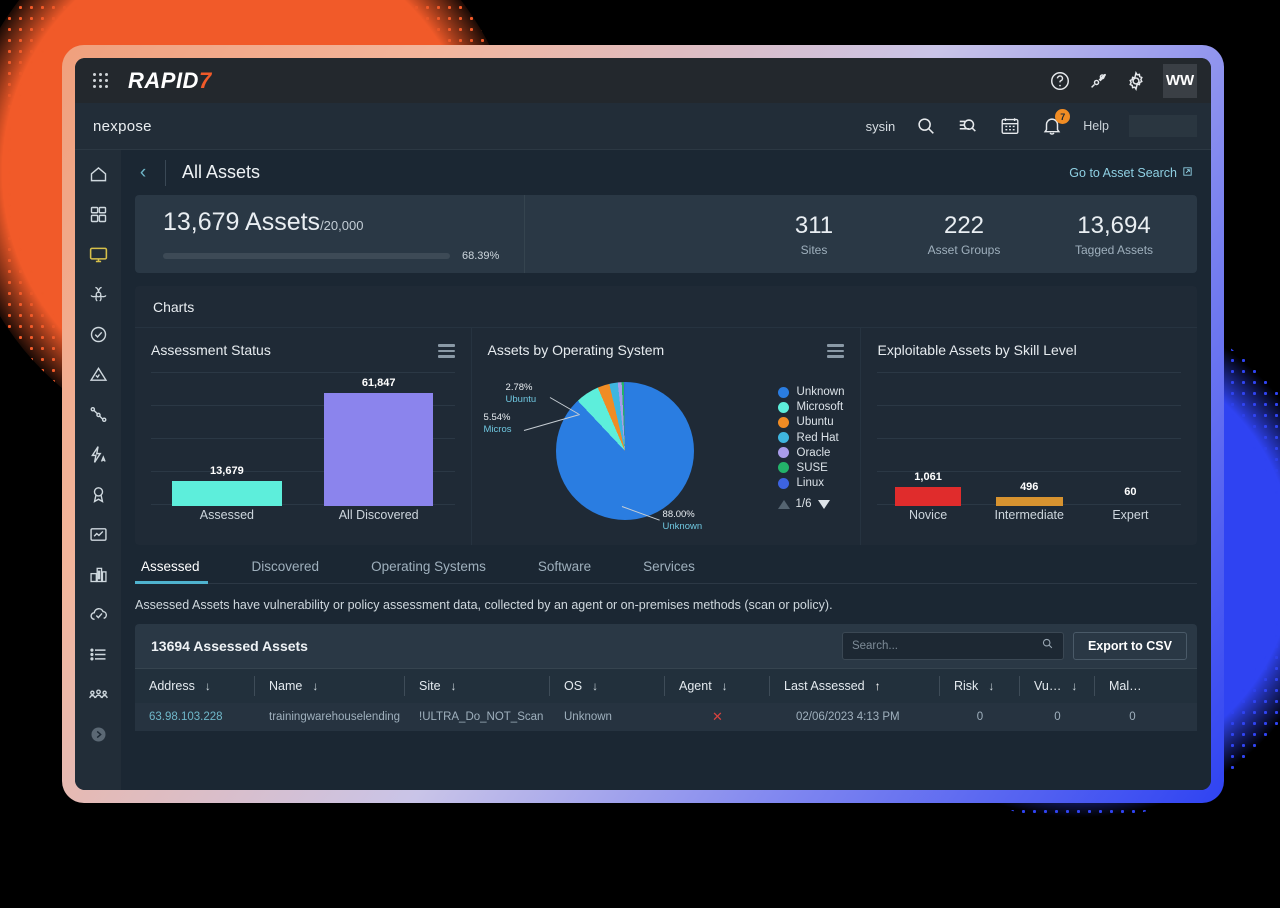 The height and width of the screenshot is (908, 1280). Describe the element at coordinates (98, 454) in the screenshot. I see `automation-bolt-icon` at that location.